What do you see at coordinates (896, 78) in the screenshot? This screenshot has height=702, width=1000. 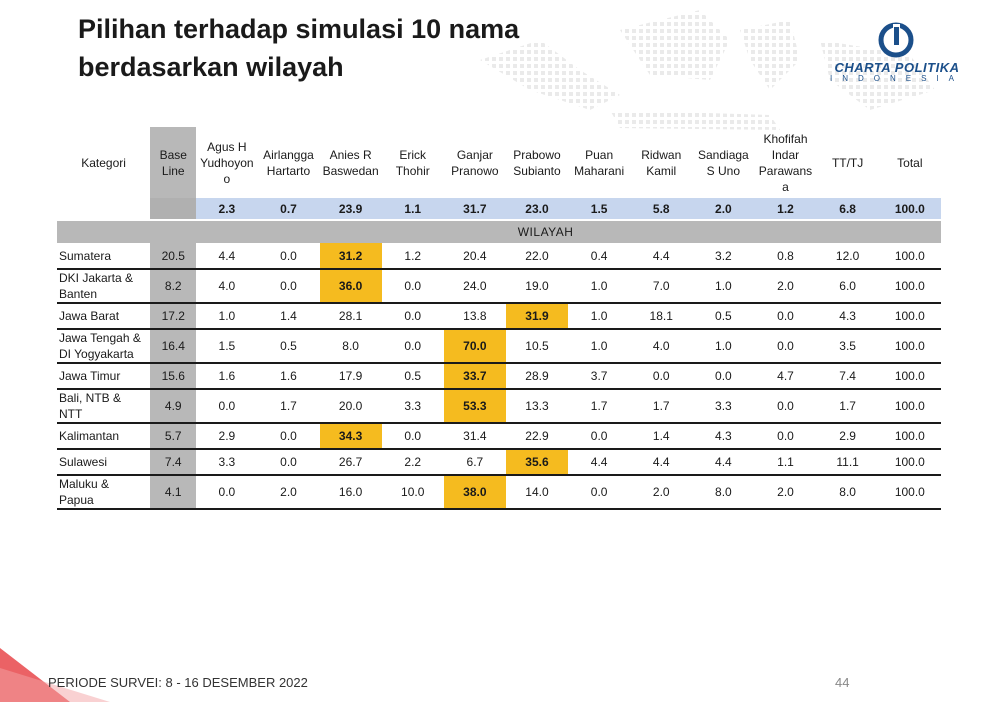 I see `logo-subtitle: INDONESIA` at bounding box center [896, 78].